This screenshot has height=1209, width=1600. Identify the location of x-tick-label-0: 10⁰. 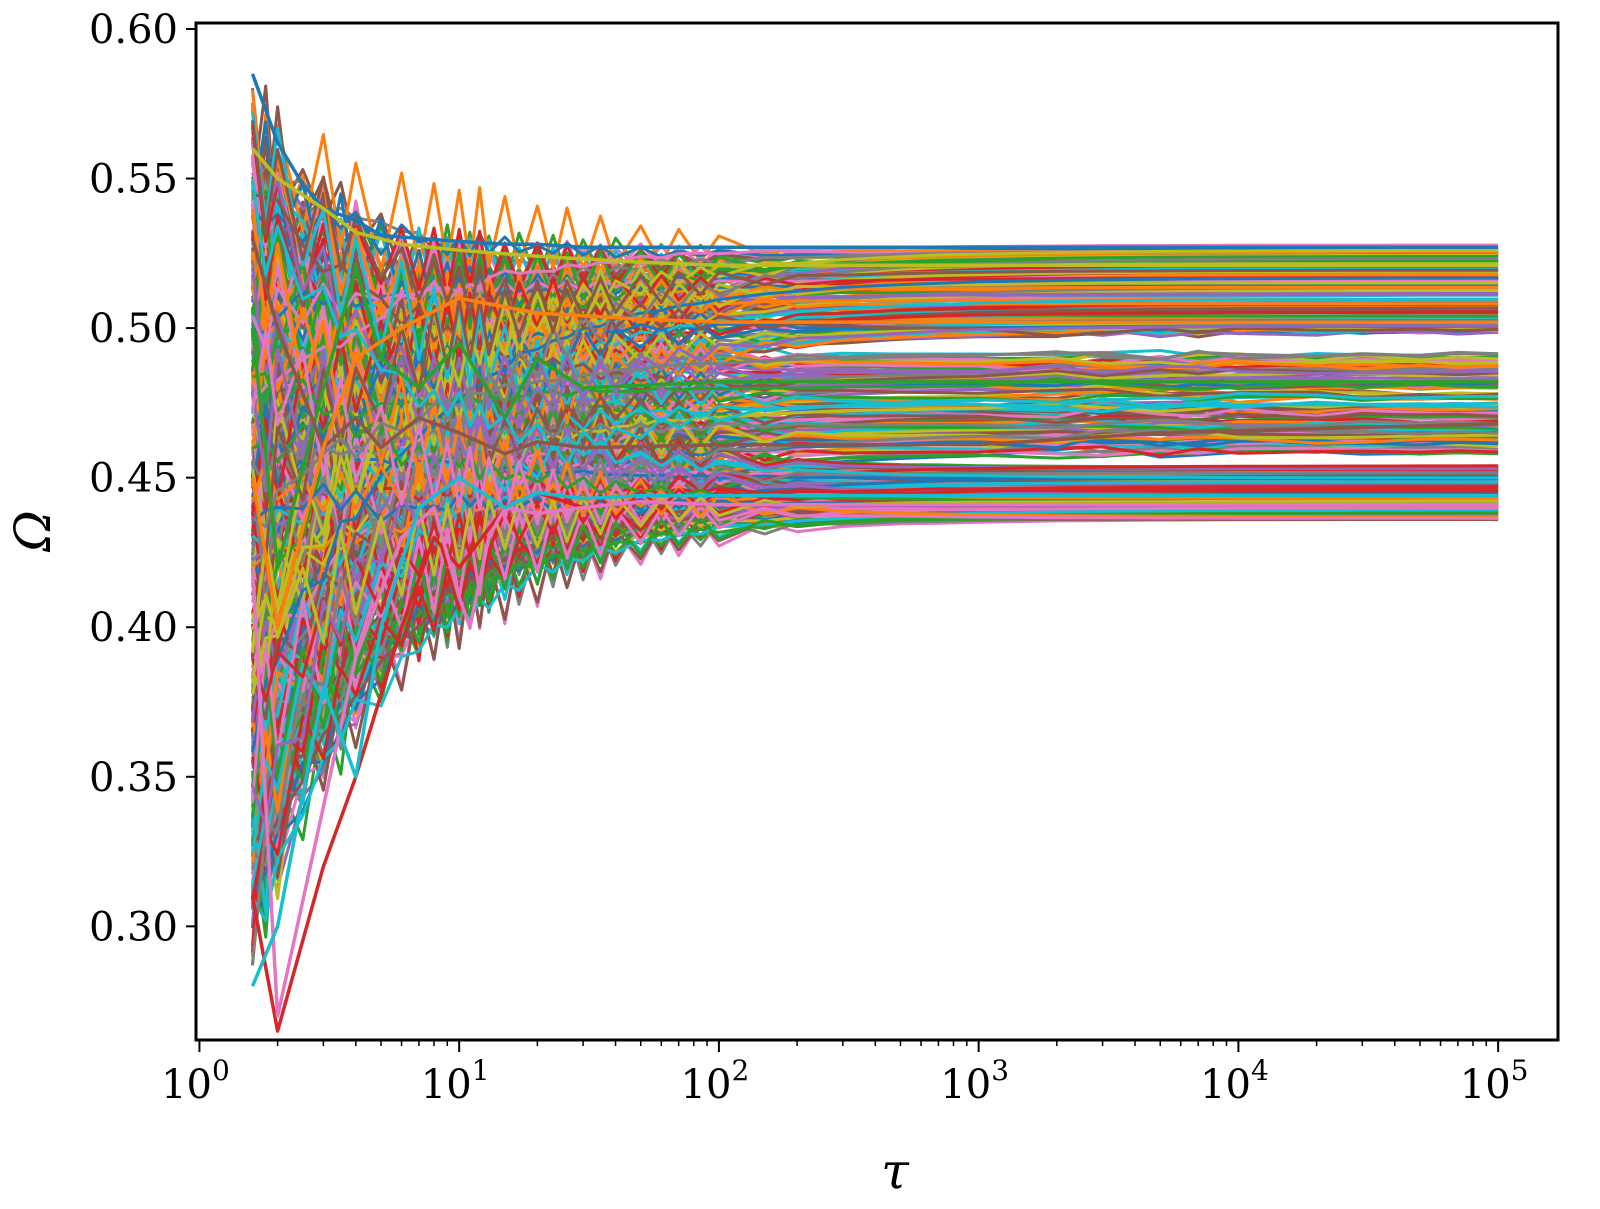
(195, 1081).